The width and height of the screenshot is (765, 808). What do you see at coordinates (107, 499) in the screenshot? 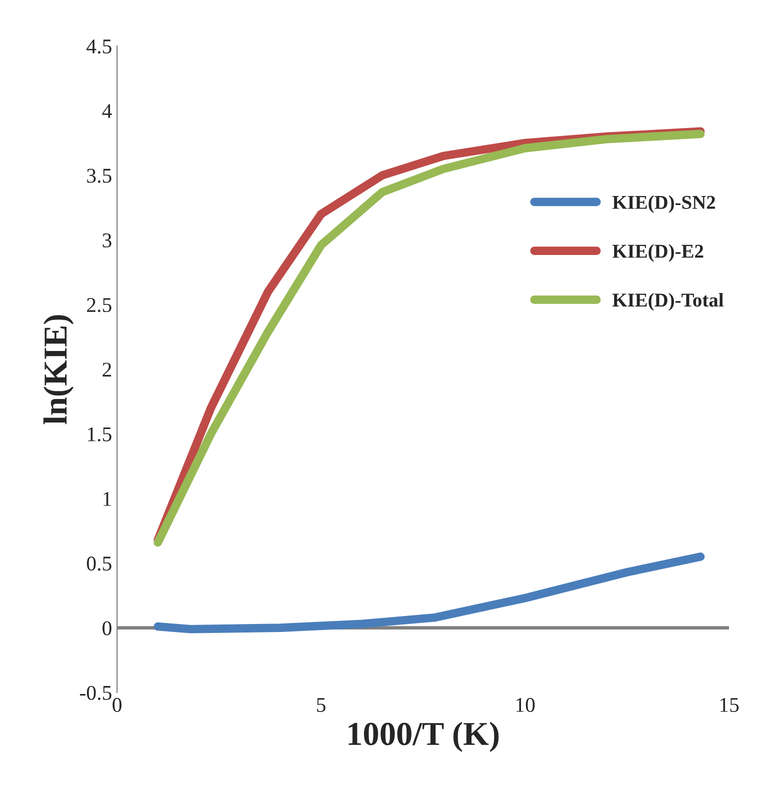
I see `y-tick-label: 1` at bounding box center [107, 499].